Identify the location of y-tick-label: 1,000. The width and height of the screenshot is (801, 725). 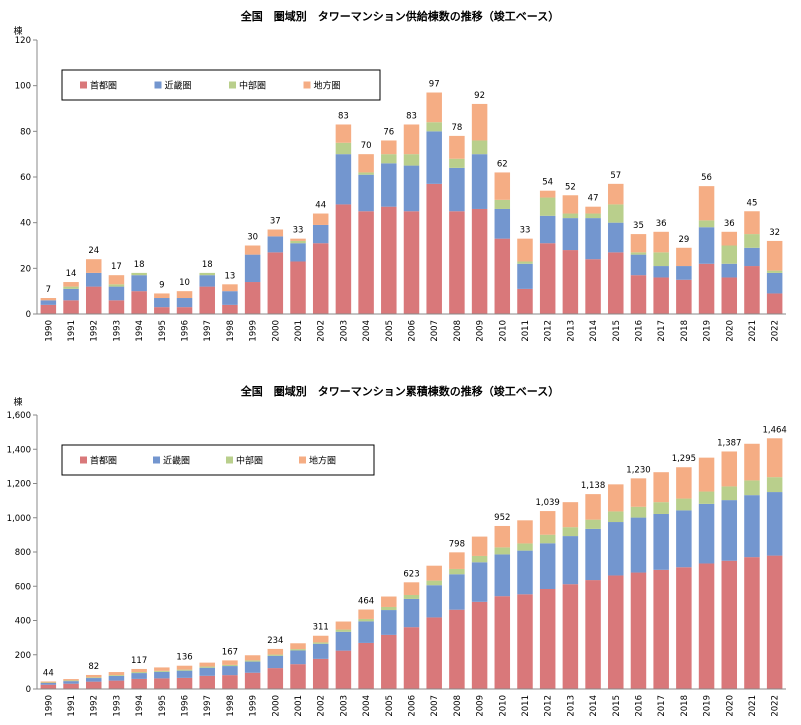
(19, 519).